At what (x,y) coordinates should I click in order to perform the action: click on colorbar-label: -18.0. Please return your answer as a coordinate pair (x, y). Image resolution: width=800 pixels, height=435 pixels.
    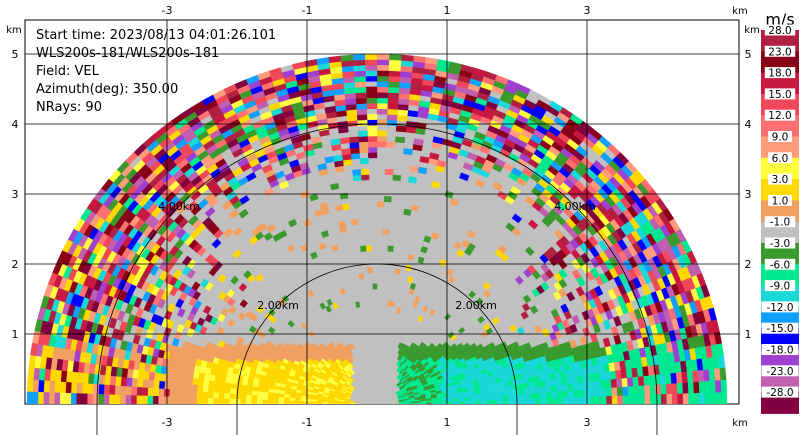
    Looking at the image, I should click on (779, 351).